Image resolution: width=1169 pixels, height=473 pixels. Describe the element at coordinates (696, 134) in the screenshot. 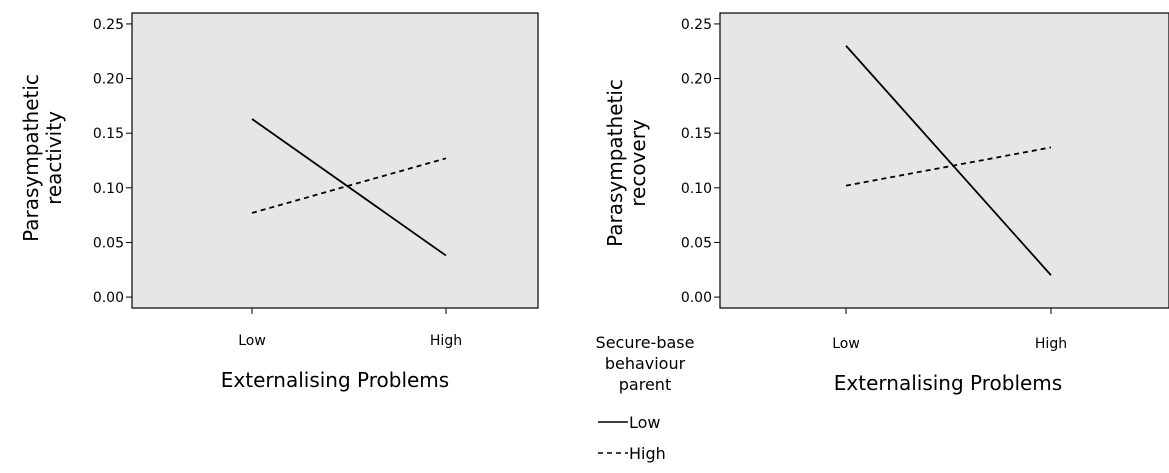

I see `chart-right-y-tick-label: 0.15` at that location.